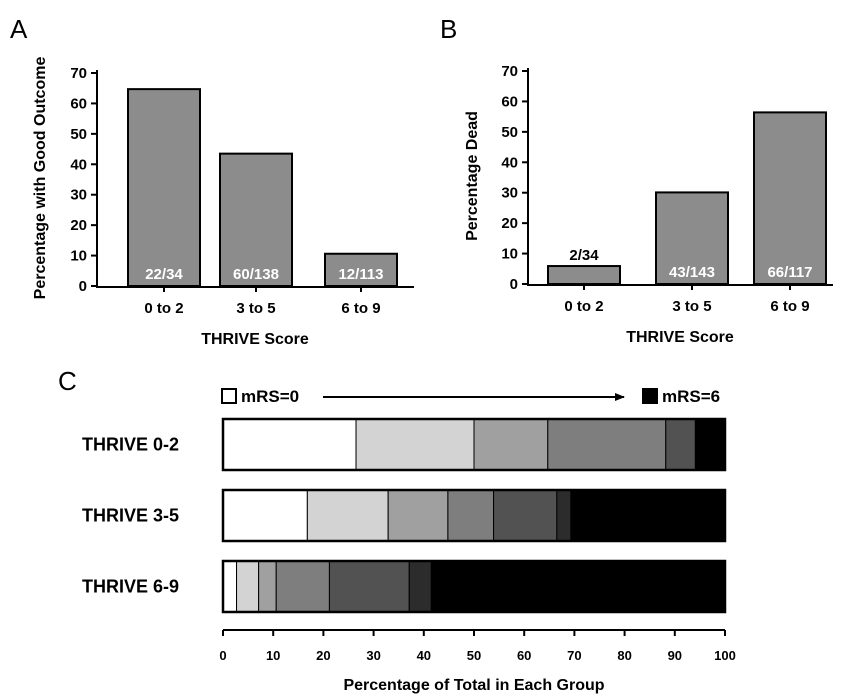 Image resolution: width=844 pixels, height=696 pixels. I want to click on chart-a-y-tick-label: 0, so click(83, 286).